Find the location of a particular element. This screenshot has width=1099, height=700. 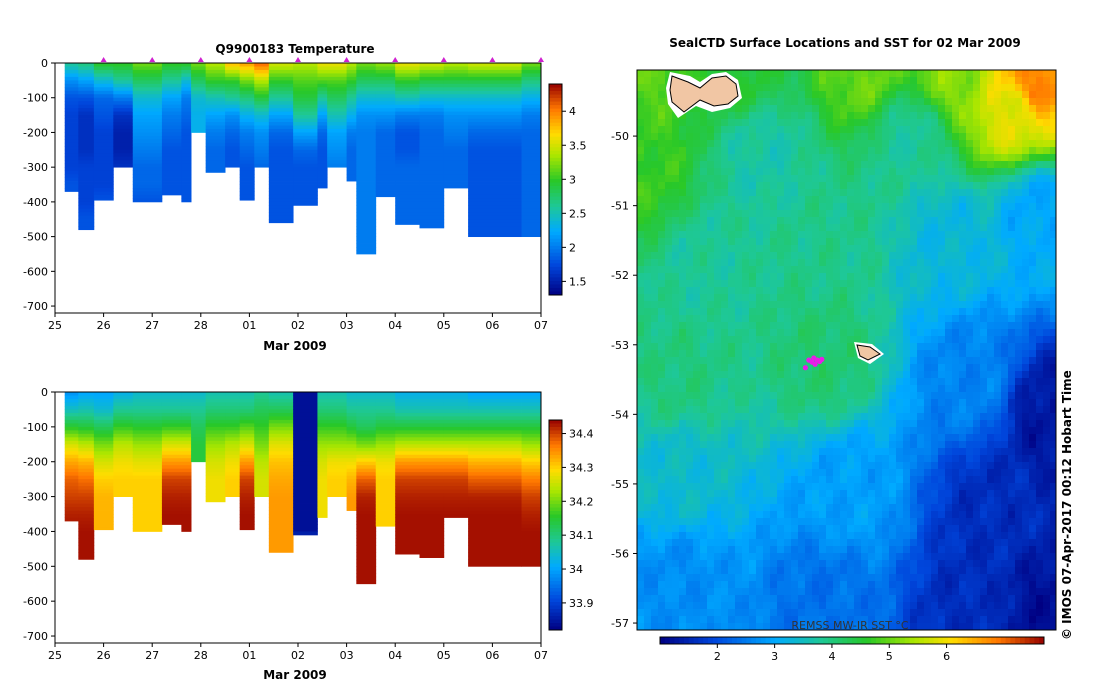

x-tick-label: 03 is located at coordinates (347, 655).